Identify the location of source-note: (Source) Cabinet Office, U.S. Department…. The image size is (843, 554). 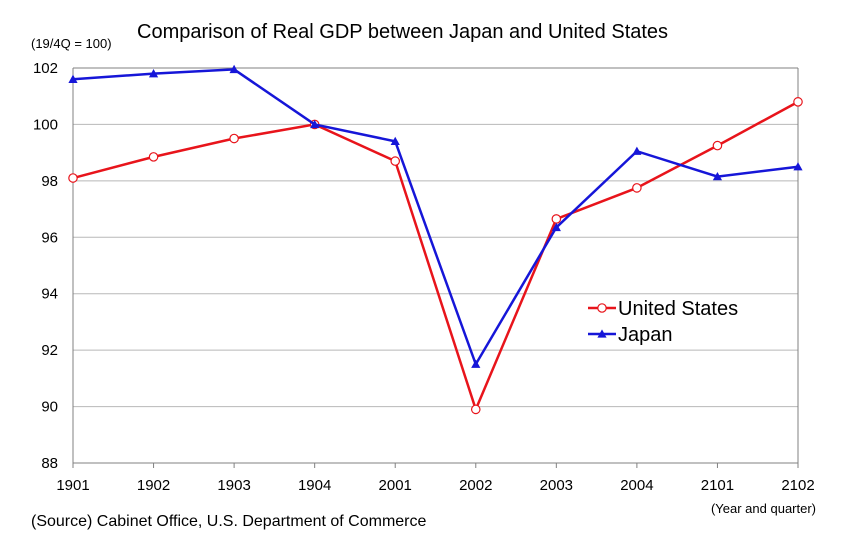
(229, 521).